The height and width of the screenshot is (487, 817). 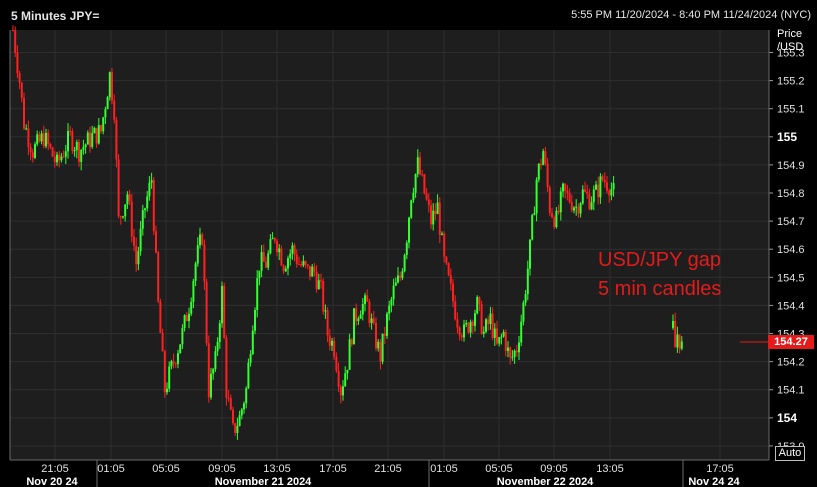 What do you see at coordinates (610, 469) in the screenshot?
I see `x-tick-label: 13:05` at bounding box center [610, 469].